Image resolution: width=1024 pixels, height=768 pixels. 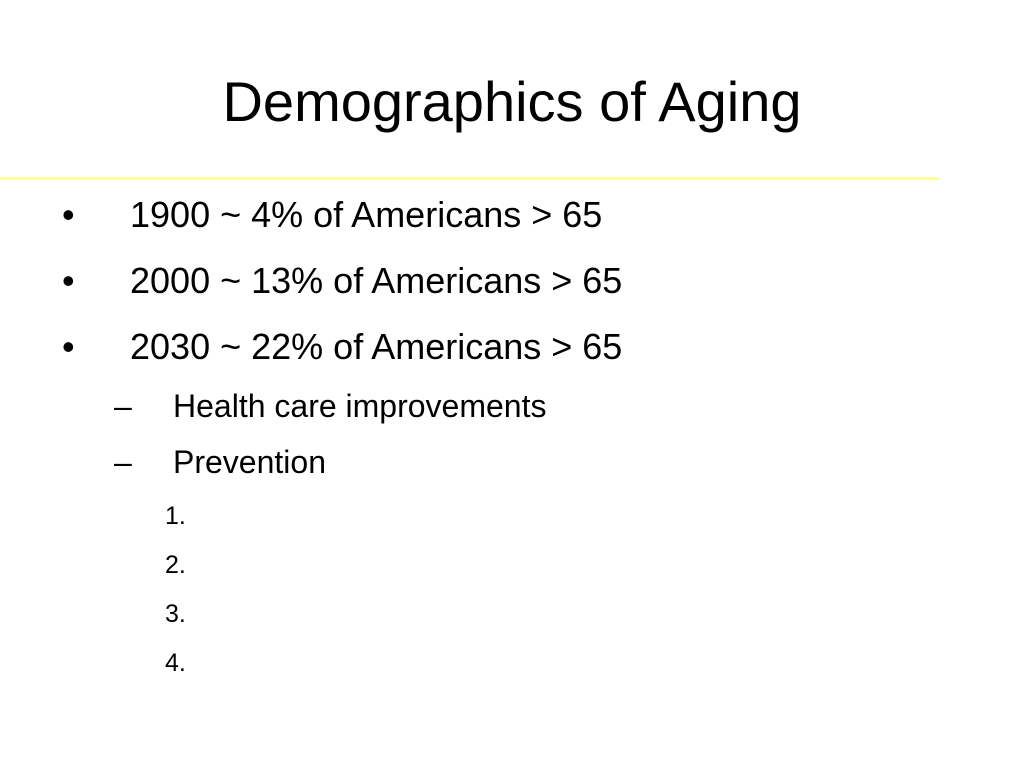 I want to click on numbered-marker: 3., so click(x=175, y=614).